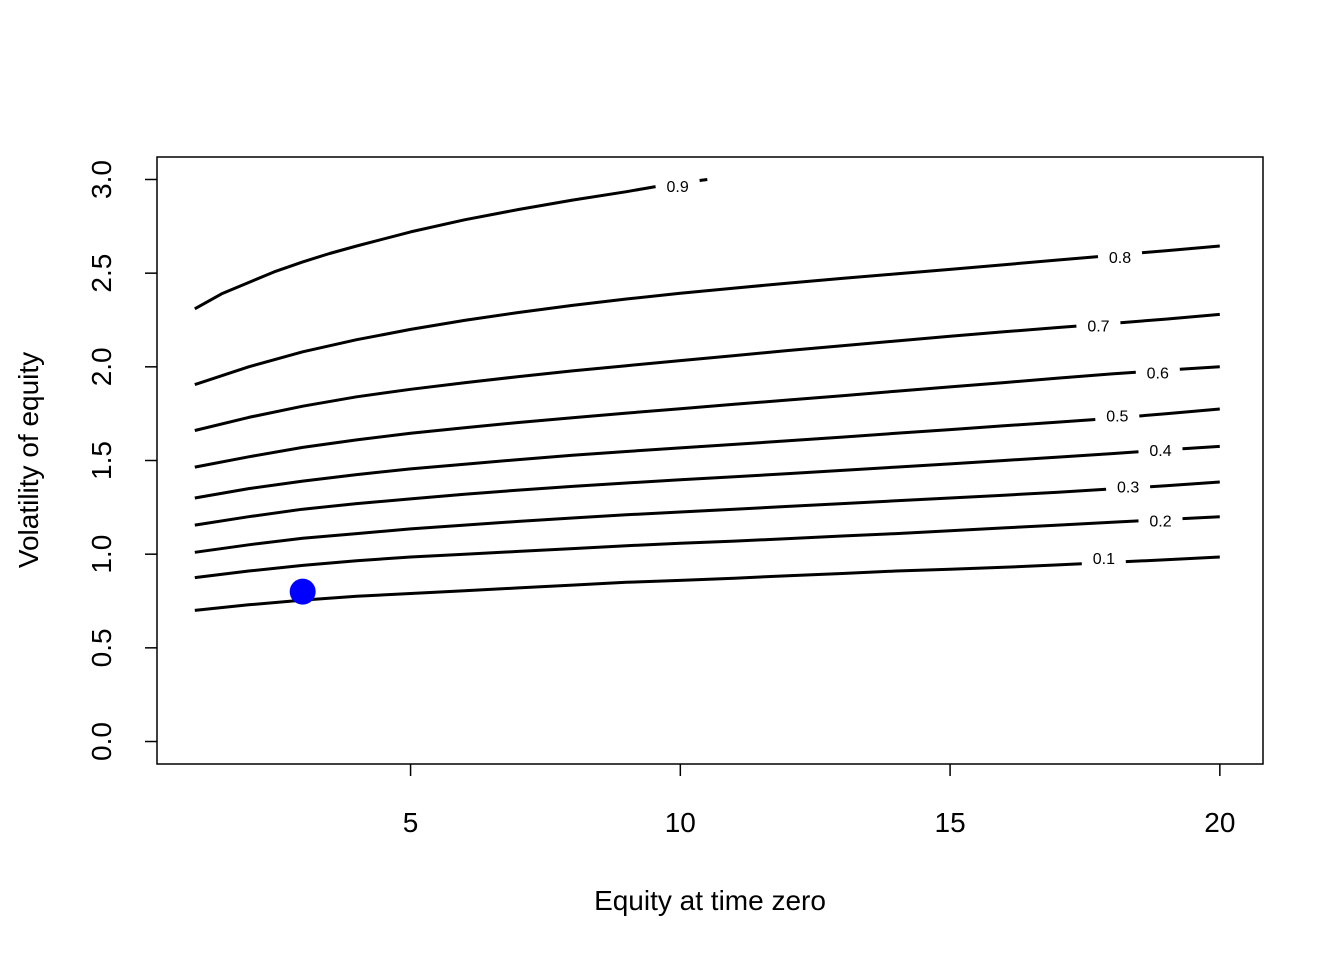  I want to click on contour-label-0.9: 0.9, so click(678, 187).